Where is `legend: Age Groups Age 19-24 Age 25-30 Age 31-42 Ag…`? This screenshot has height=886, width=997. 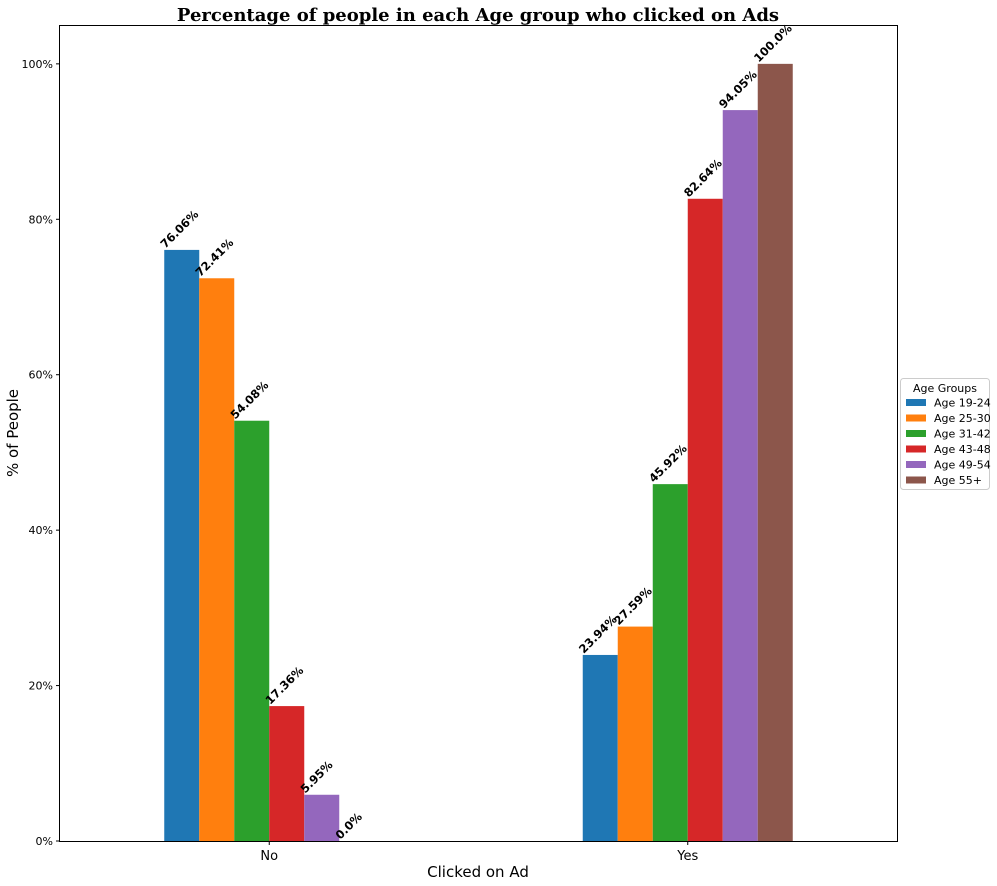
legend: Age Groups Age 19-24 Age 25-30 Age 31-42 Ag… is located at coordinates (945, 434).